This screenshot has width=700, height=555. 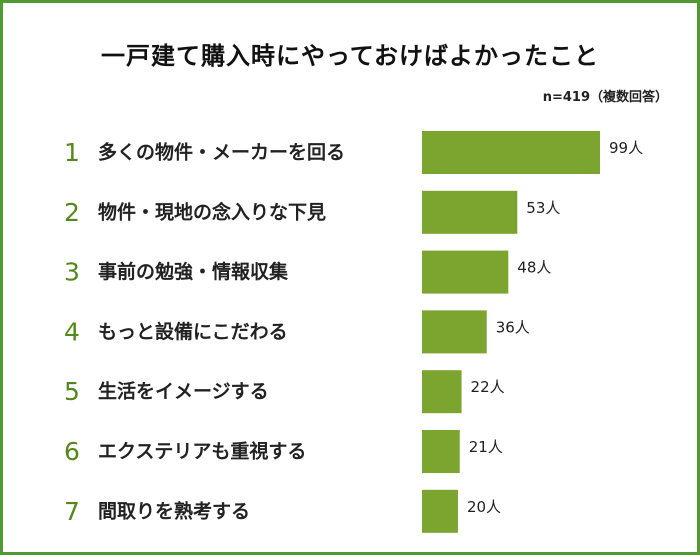 What do you see at coordinates (72, 152) in the screenshot?
I see `rank-number: 1` at bounding box center [72, 152].